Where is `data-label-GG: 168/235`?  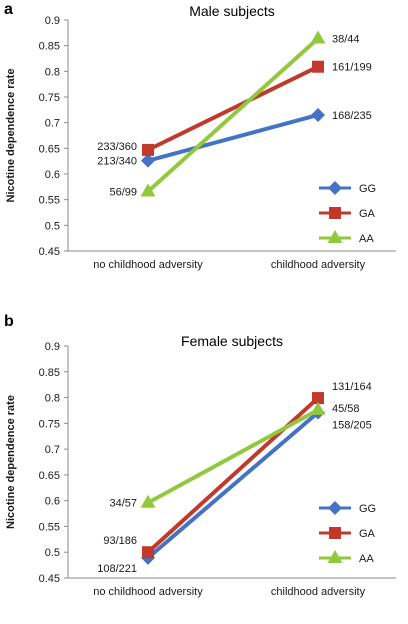
data-label-GG: 168/235 is located at coordinates (352, 116).